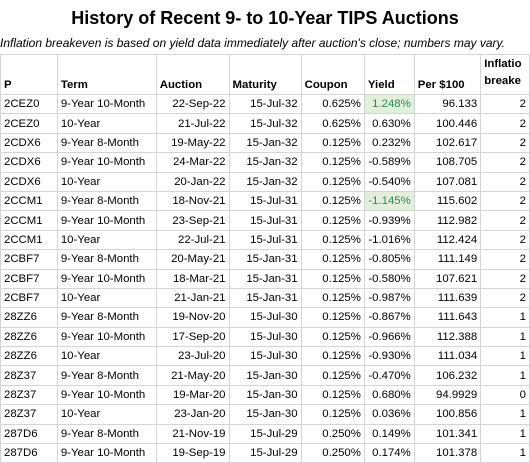  What do you see at coordinates (447, 414) in the screenshot?
I see `cell-per100: 100.856` at bounding box center [447, 414].